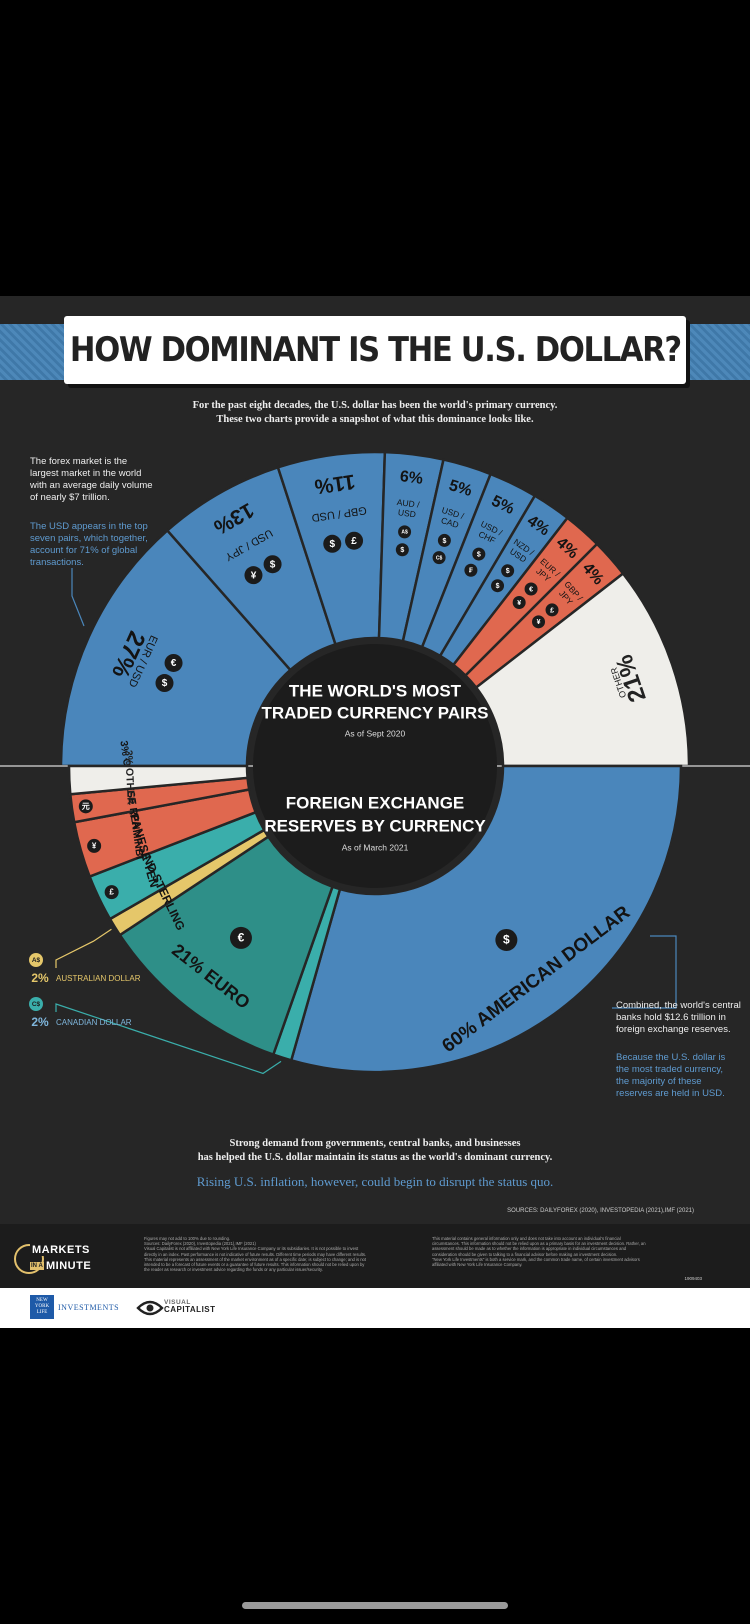 This screenshot has width=750, height=1624. I want to click on title-box: HOW DOMINANT IS THE U.S. DOLLAR?, so click(375, 350).